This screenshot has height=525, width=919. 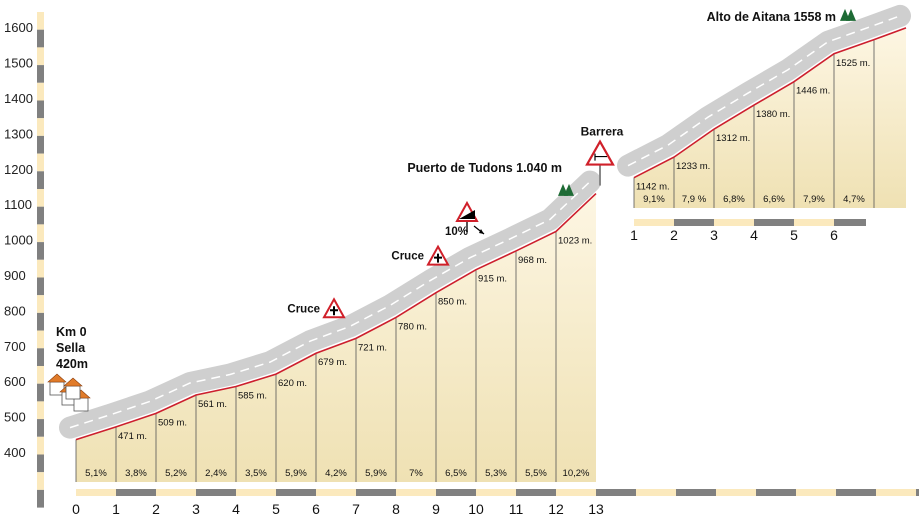 I want to click on cross-glyph, so click(x=438, y=258).